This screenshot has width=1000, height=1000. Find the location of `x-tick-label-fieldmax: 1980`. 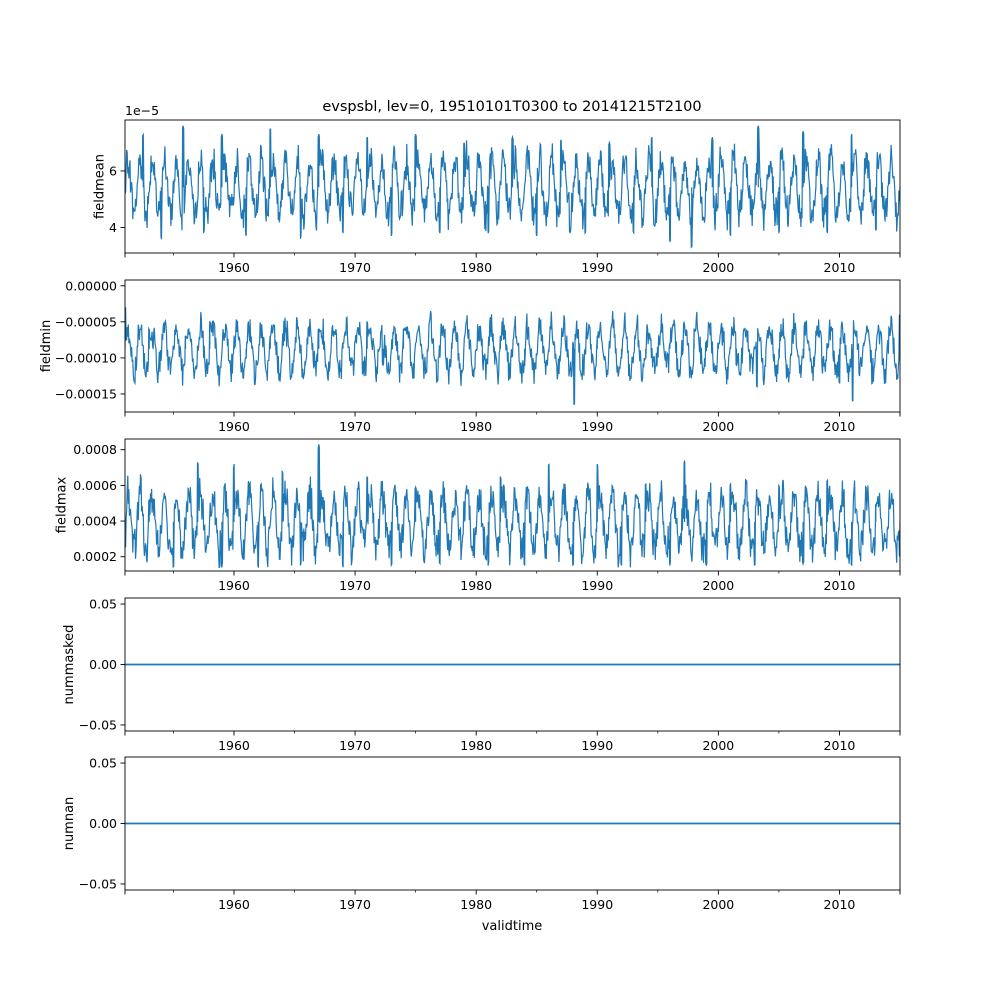

x-tick-label-fieldmax: 1980 is located at coordinates (476, 585).